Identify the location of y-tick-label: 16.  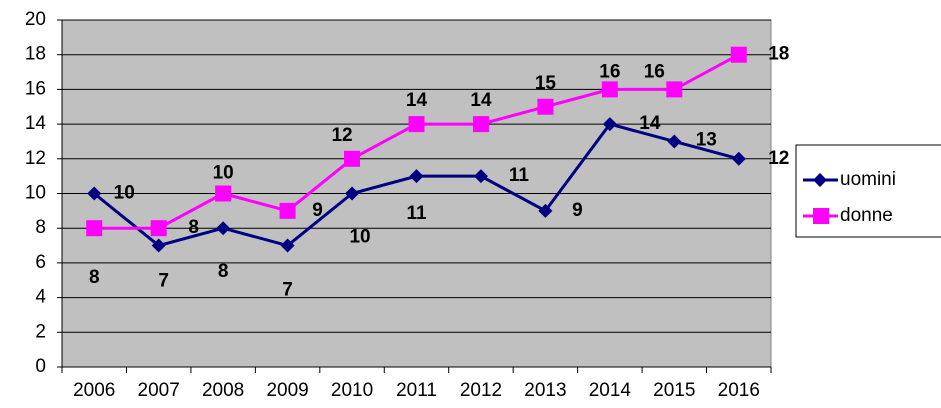
(35, 88).